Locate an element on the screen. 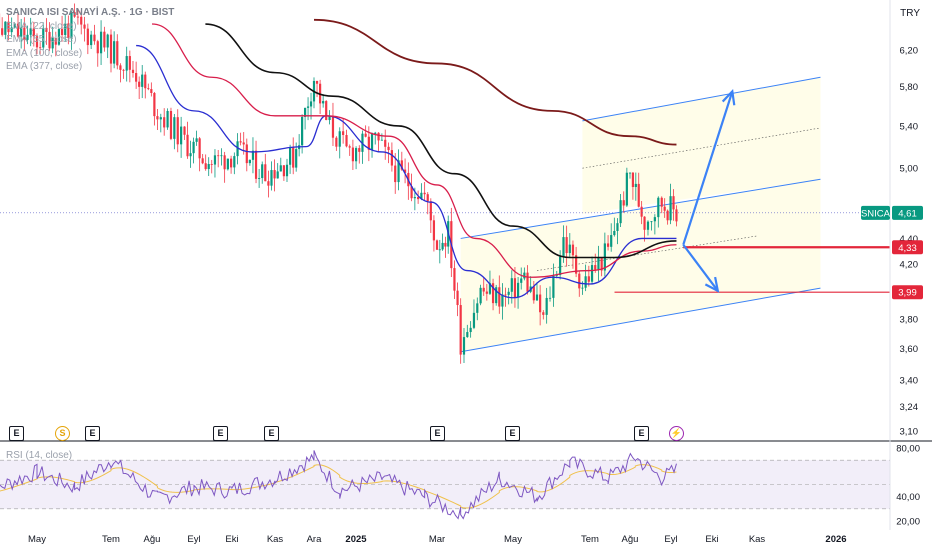 The image size is (932, 550). time-axis-tick: 2025 is located at coordinates (356, 539).